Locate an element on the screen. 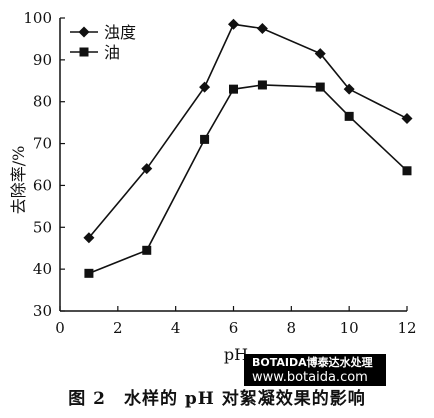 The height and width of the screenshot is (418, 434). y-tick-label: 60 is located at coordinates (42, 185).